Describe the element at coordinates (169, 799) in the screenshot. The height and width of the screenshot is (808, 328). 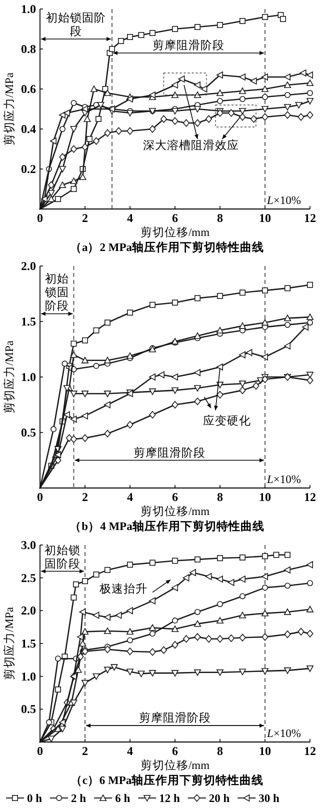
I see `legend-label: 12 h` at that location.